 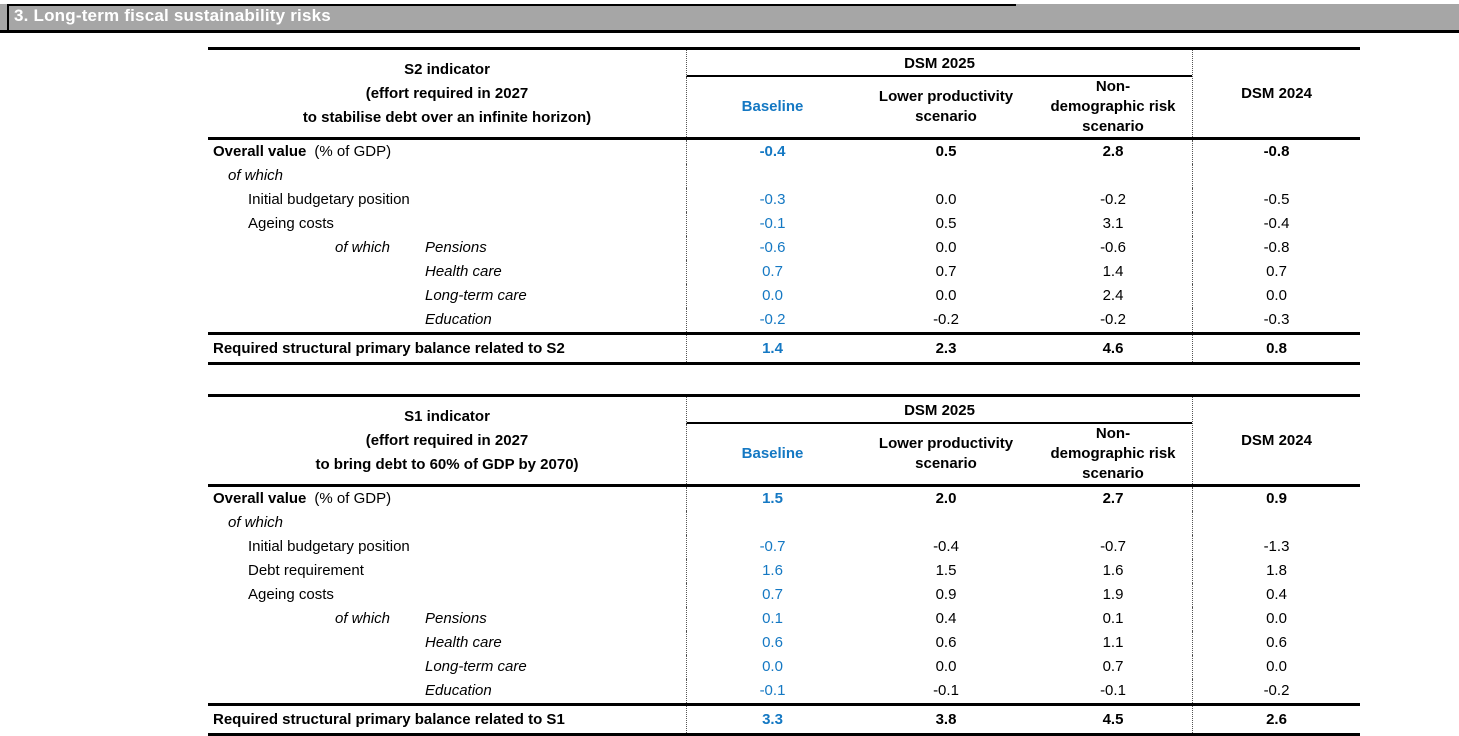 What do you see at coordinates (1276, 643) in the screenshot?
I see `value-dsm-2024: 0.6` at bounding box center [1276, 643].